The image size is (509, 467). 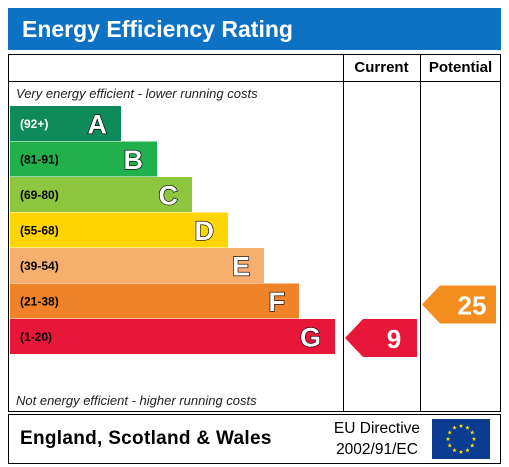 I want to click on header-divider, so click(x=254, y=81).